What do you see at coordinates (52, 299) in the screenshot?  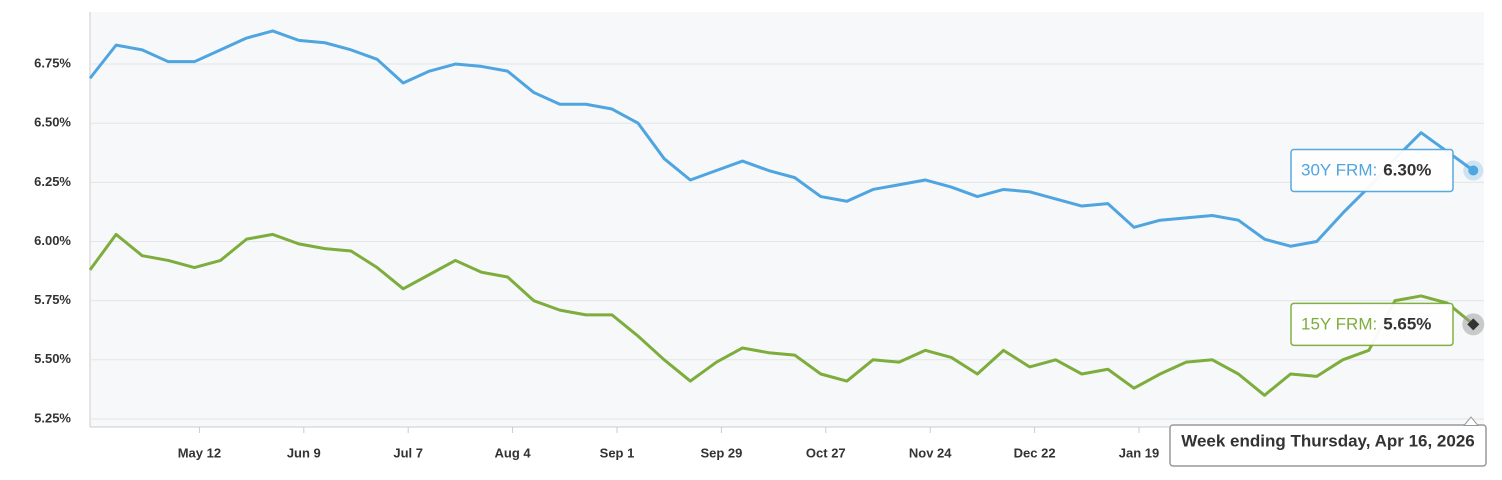 I see `y-tick-label: 5.75%` at bounding box center [52, 299].